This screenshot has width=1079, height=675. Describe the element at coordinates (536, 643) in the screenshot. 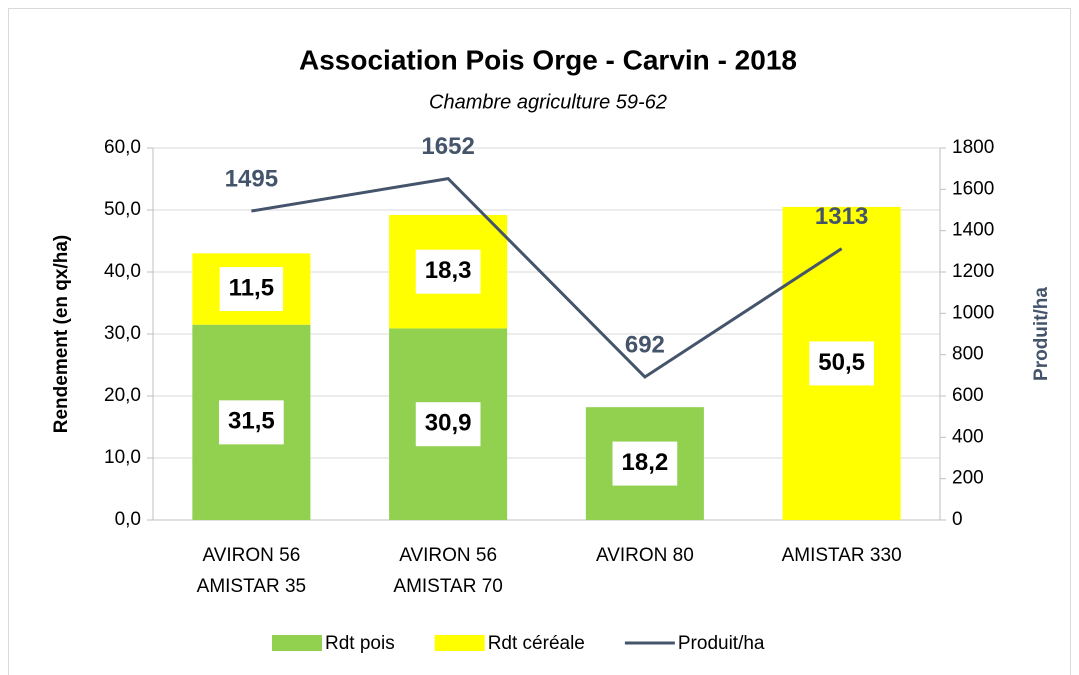

I see `legend-label: Rdt céréale` at that location.